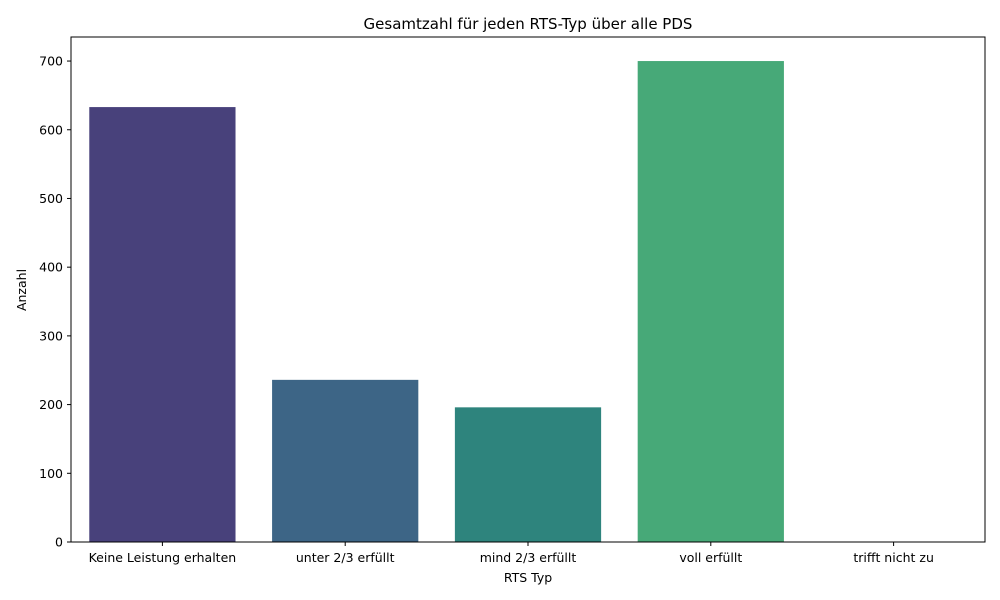 The image size is (1000, 600). What do you see at coordinates (59, 542) in the screenshot?
I see `y-tick-label-0: 0` at bounding box center [59, 542].